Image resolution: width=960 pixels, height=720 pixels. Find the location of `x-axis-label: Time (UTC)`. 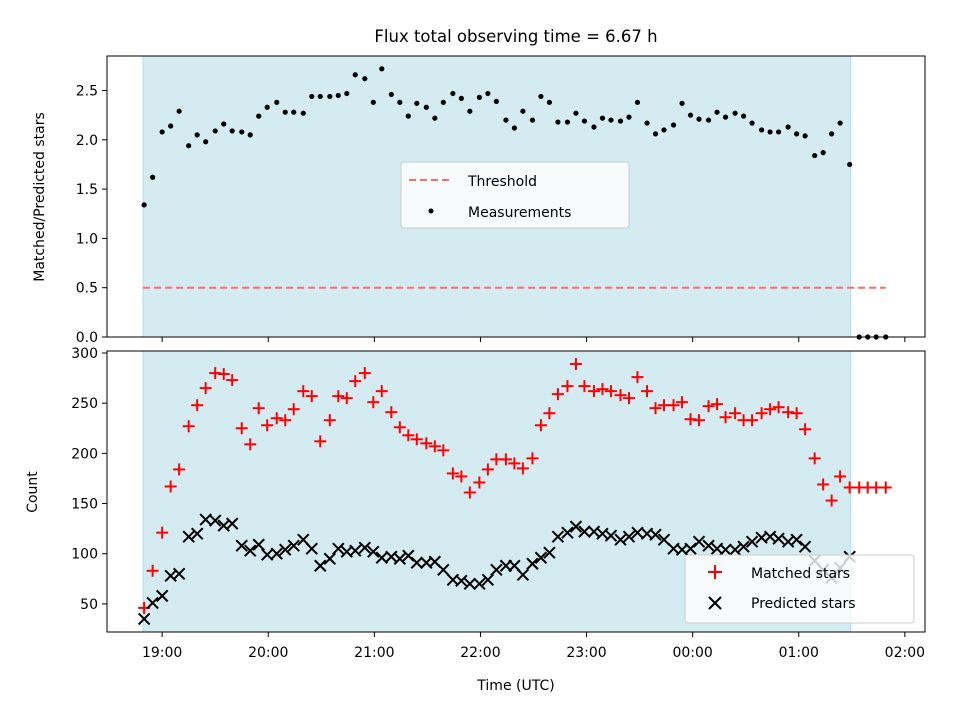

x-axis-label: Time (UTC) is located at coordinates (515, 686).